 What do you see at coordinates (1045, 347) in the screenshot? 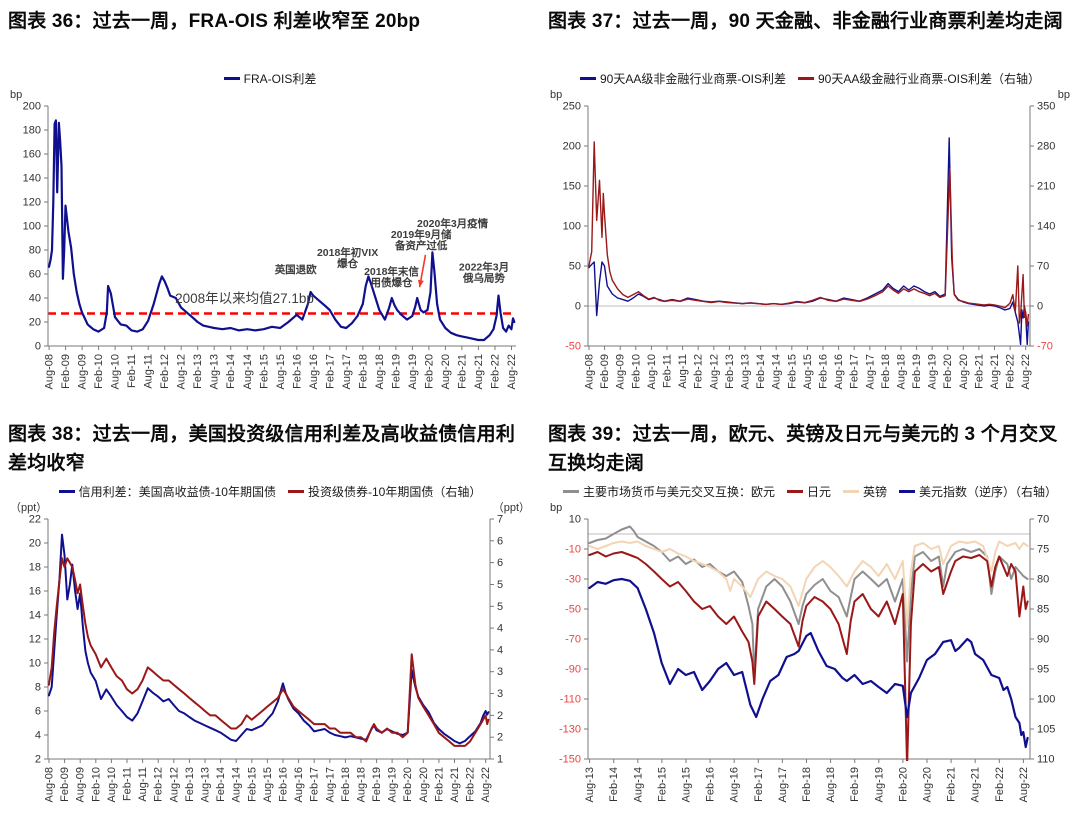
I see `y-tick-label: -70` at bounding box center [1045, 347].